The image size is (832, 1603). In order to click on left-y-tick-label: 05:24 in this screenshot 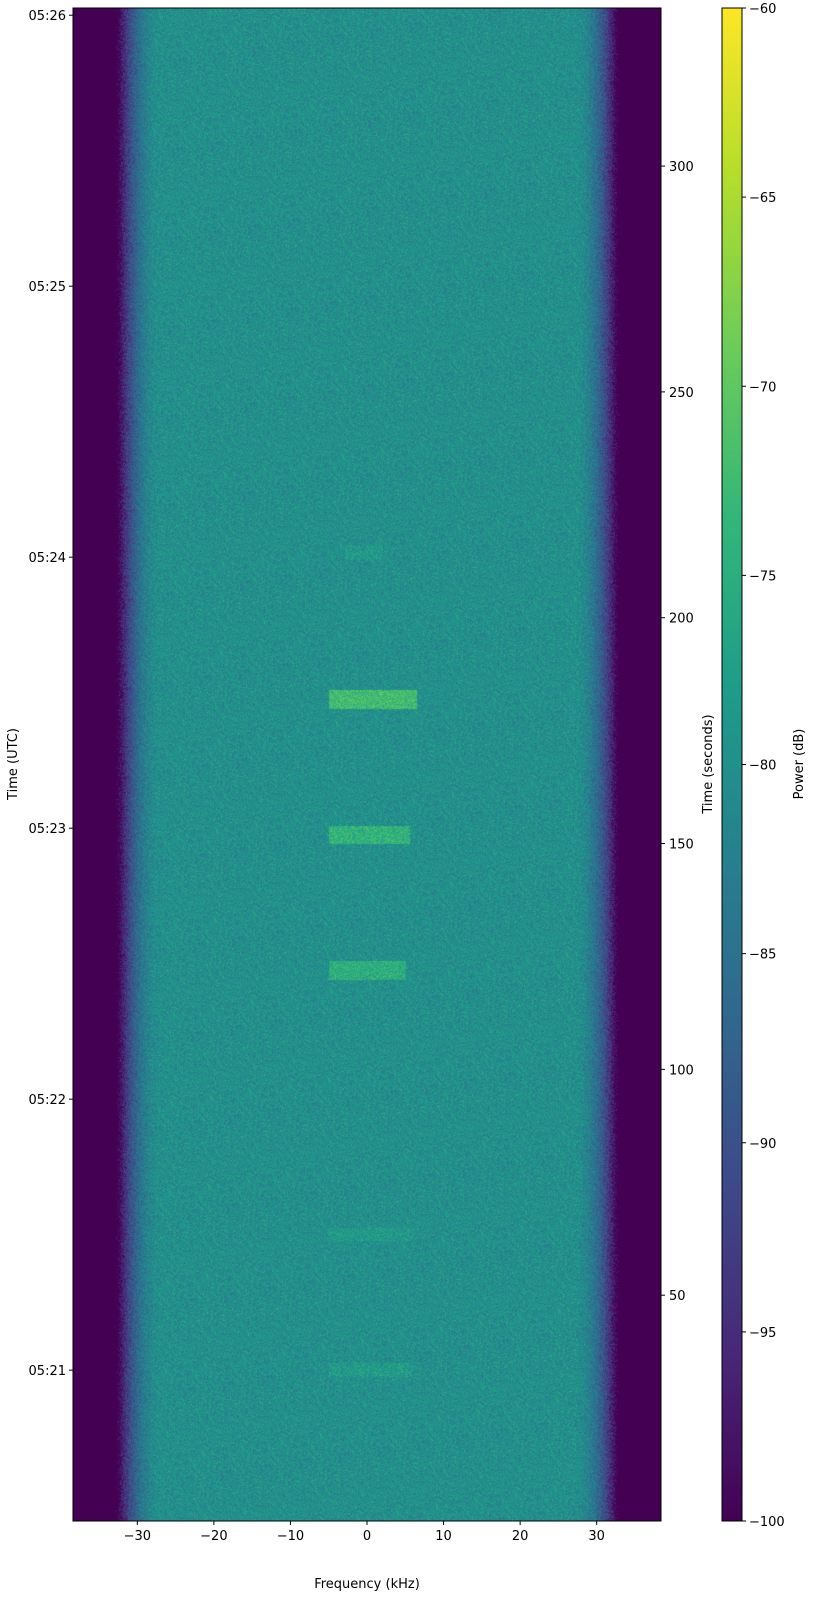, I will do `click(47, 558)`.